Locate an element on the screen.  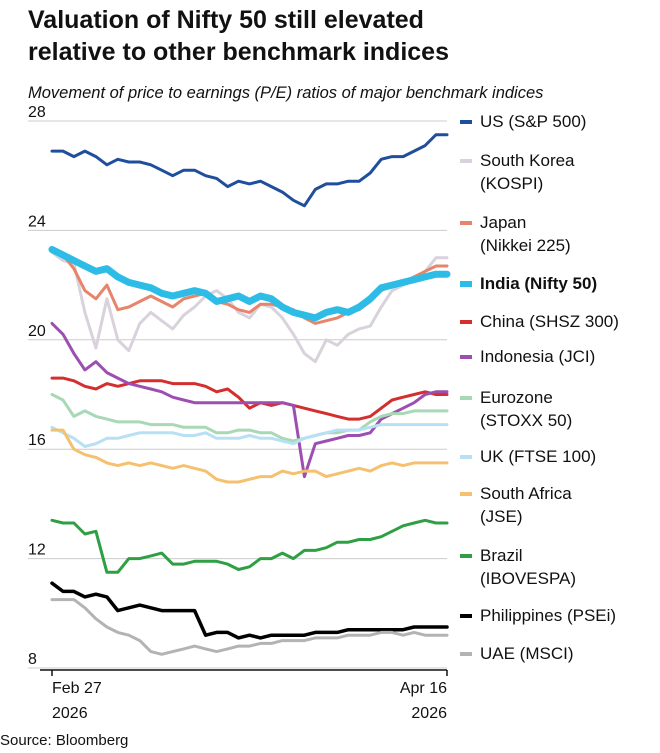
series-line-uae-msci is located at coordinates (249, 627).